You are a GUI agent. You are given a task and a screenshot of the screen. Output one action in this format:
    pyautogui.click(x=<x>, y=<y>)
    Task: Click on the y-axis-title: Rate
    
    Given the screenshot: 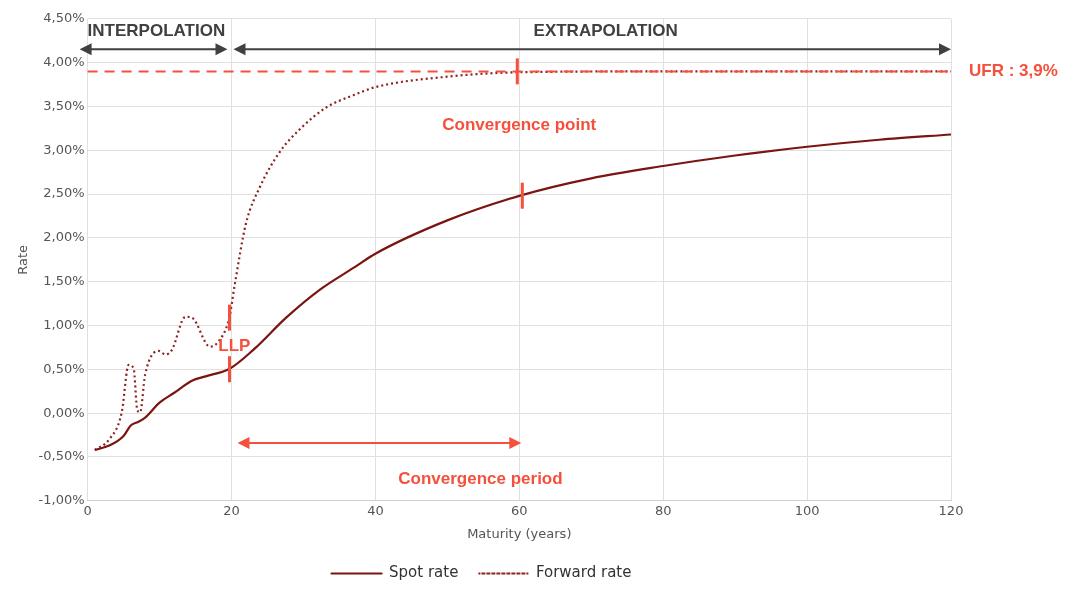 What is the action you would take?
    pyautogui.click(x=23, y=259)
    